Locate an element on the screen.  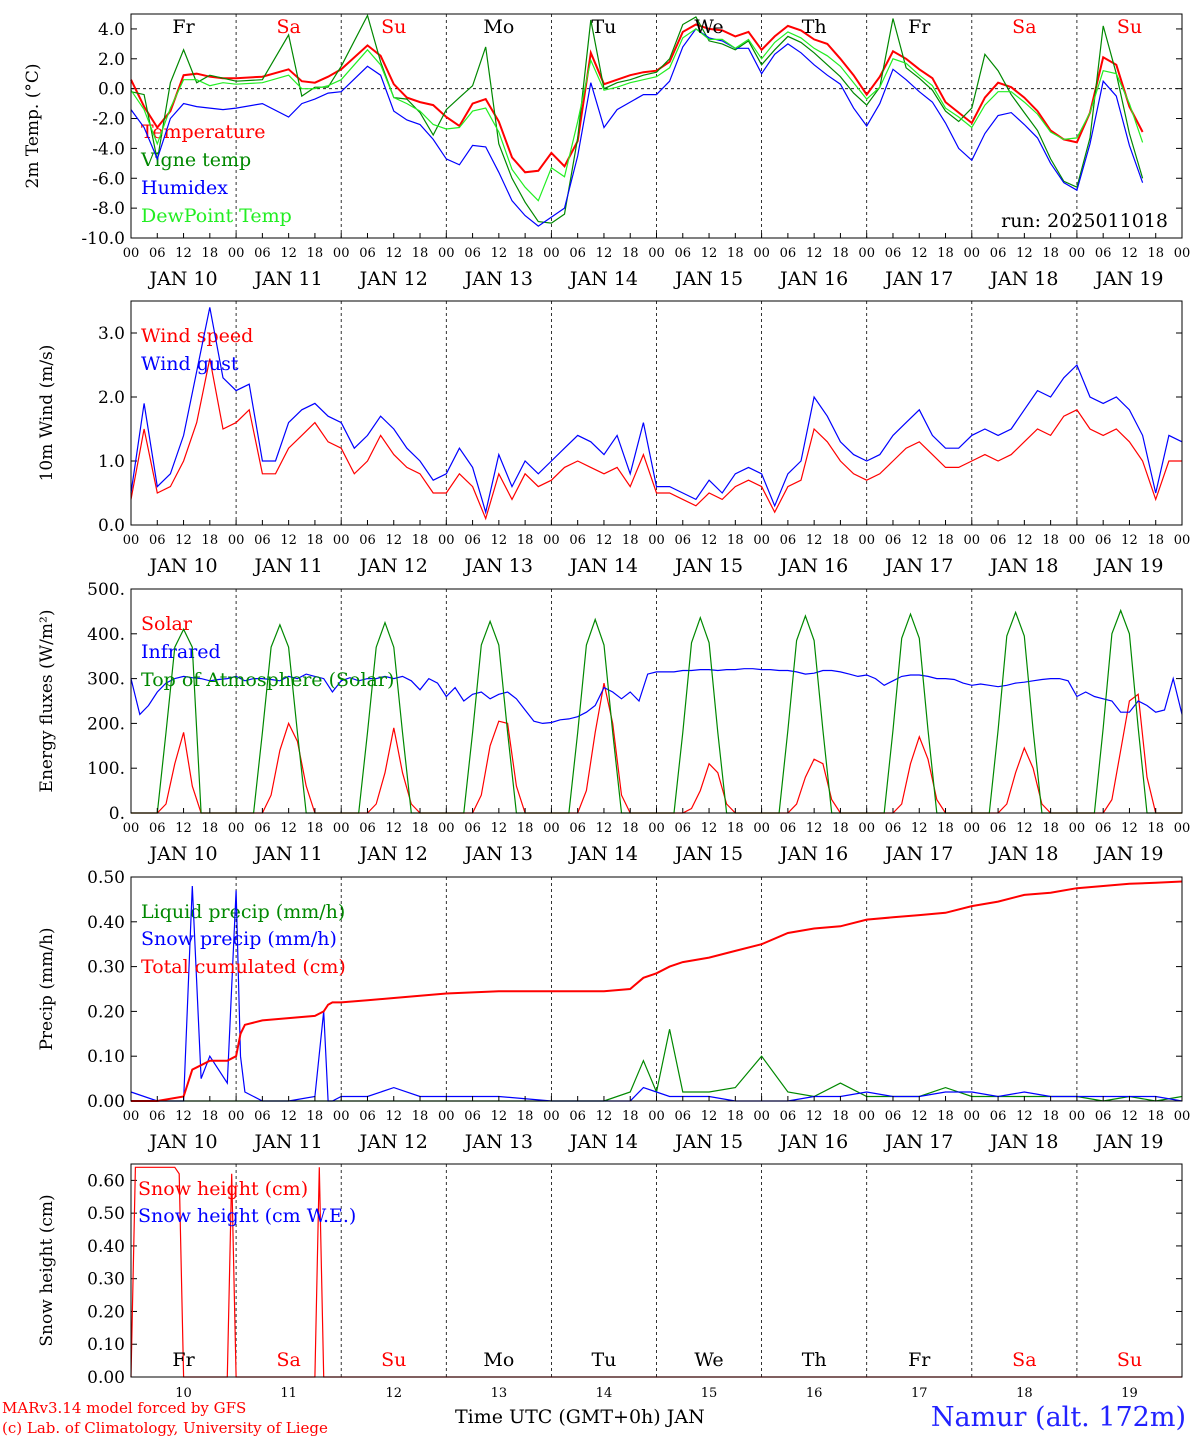
y-tick-label: 1.0 is located at coordinates (111, 462).